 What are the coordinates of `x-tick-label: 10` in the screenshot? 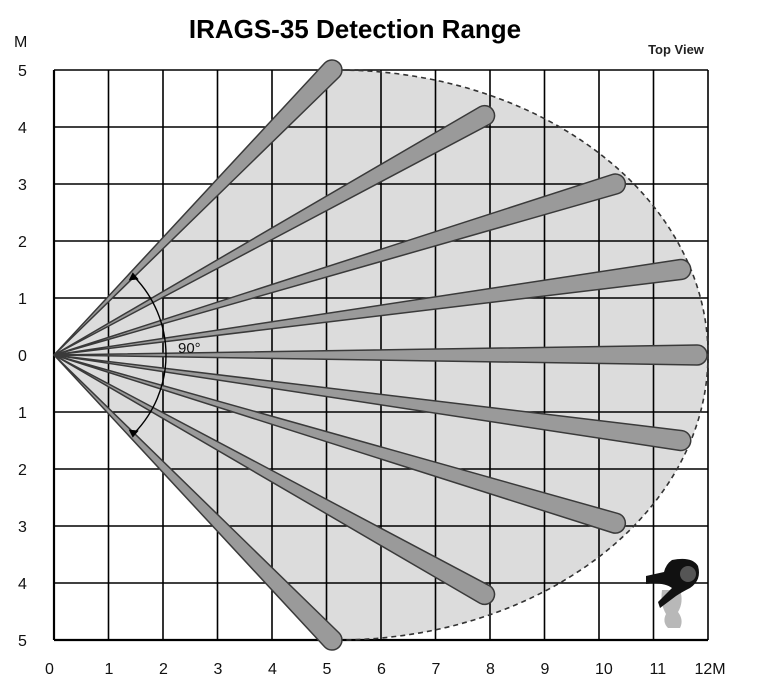 It's located at (604, 669).